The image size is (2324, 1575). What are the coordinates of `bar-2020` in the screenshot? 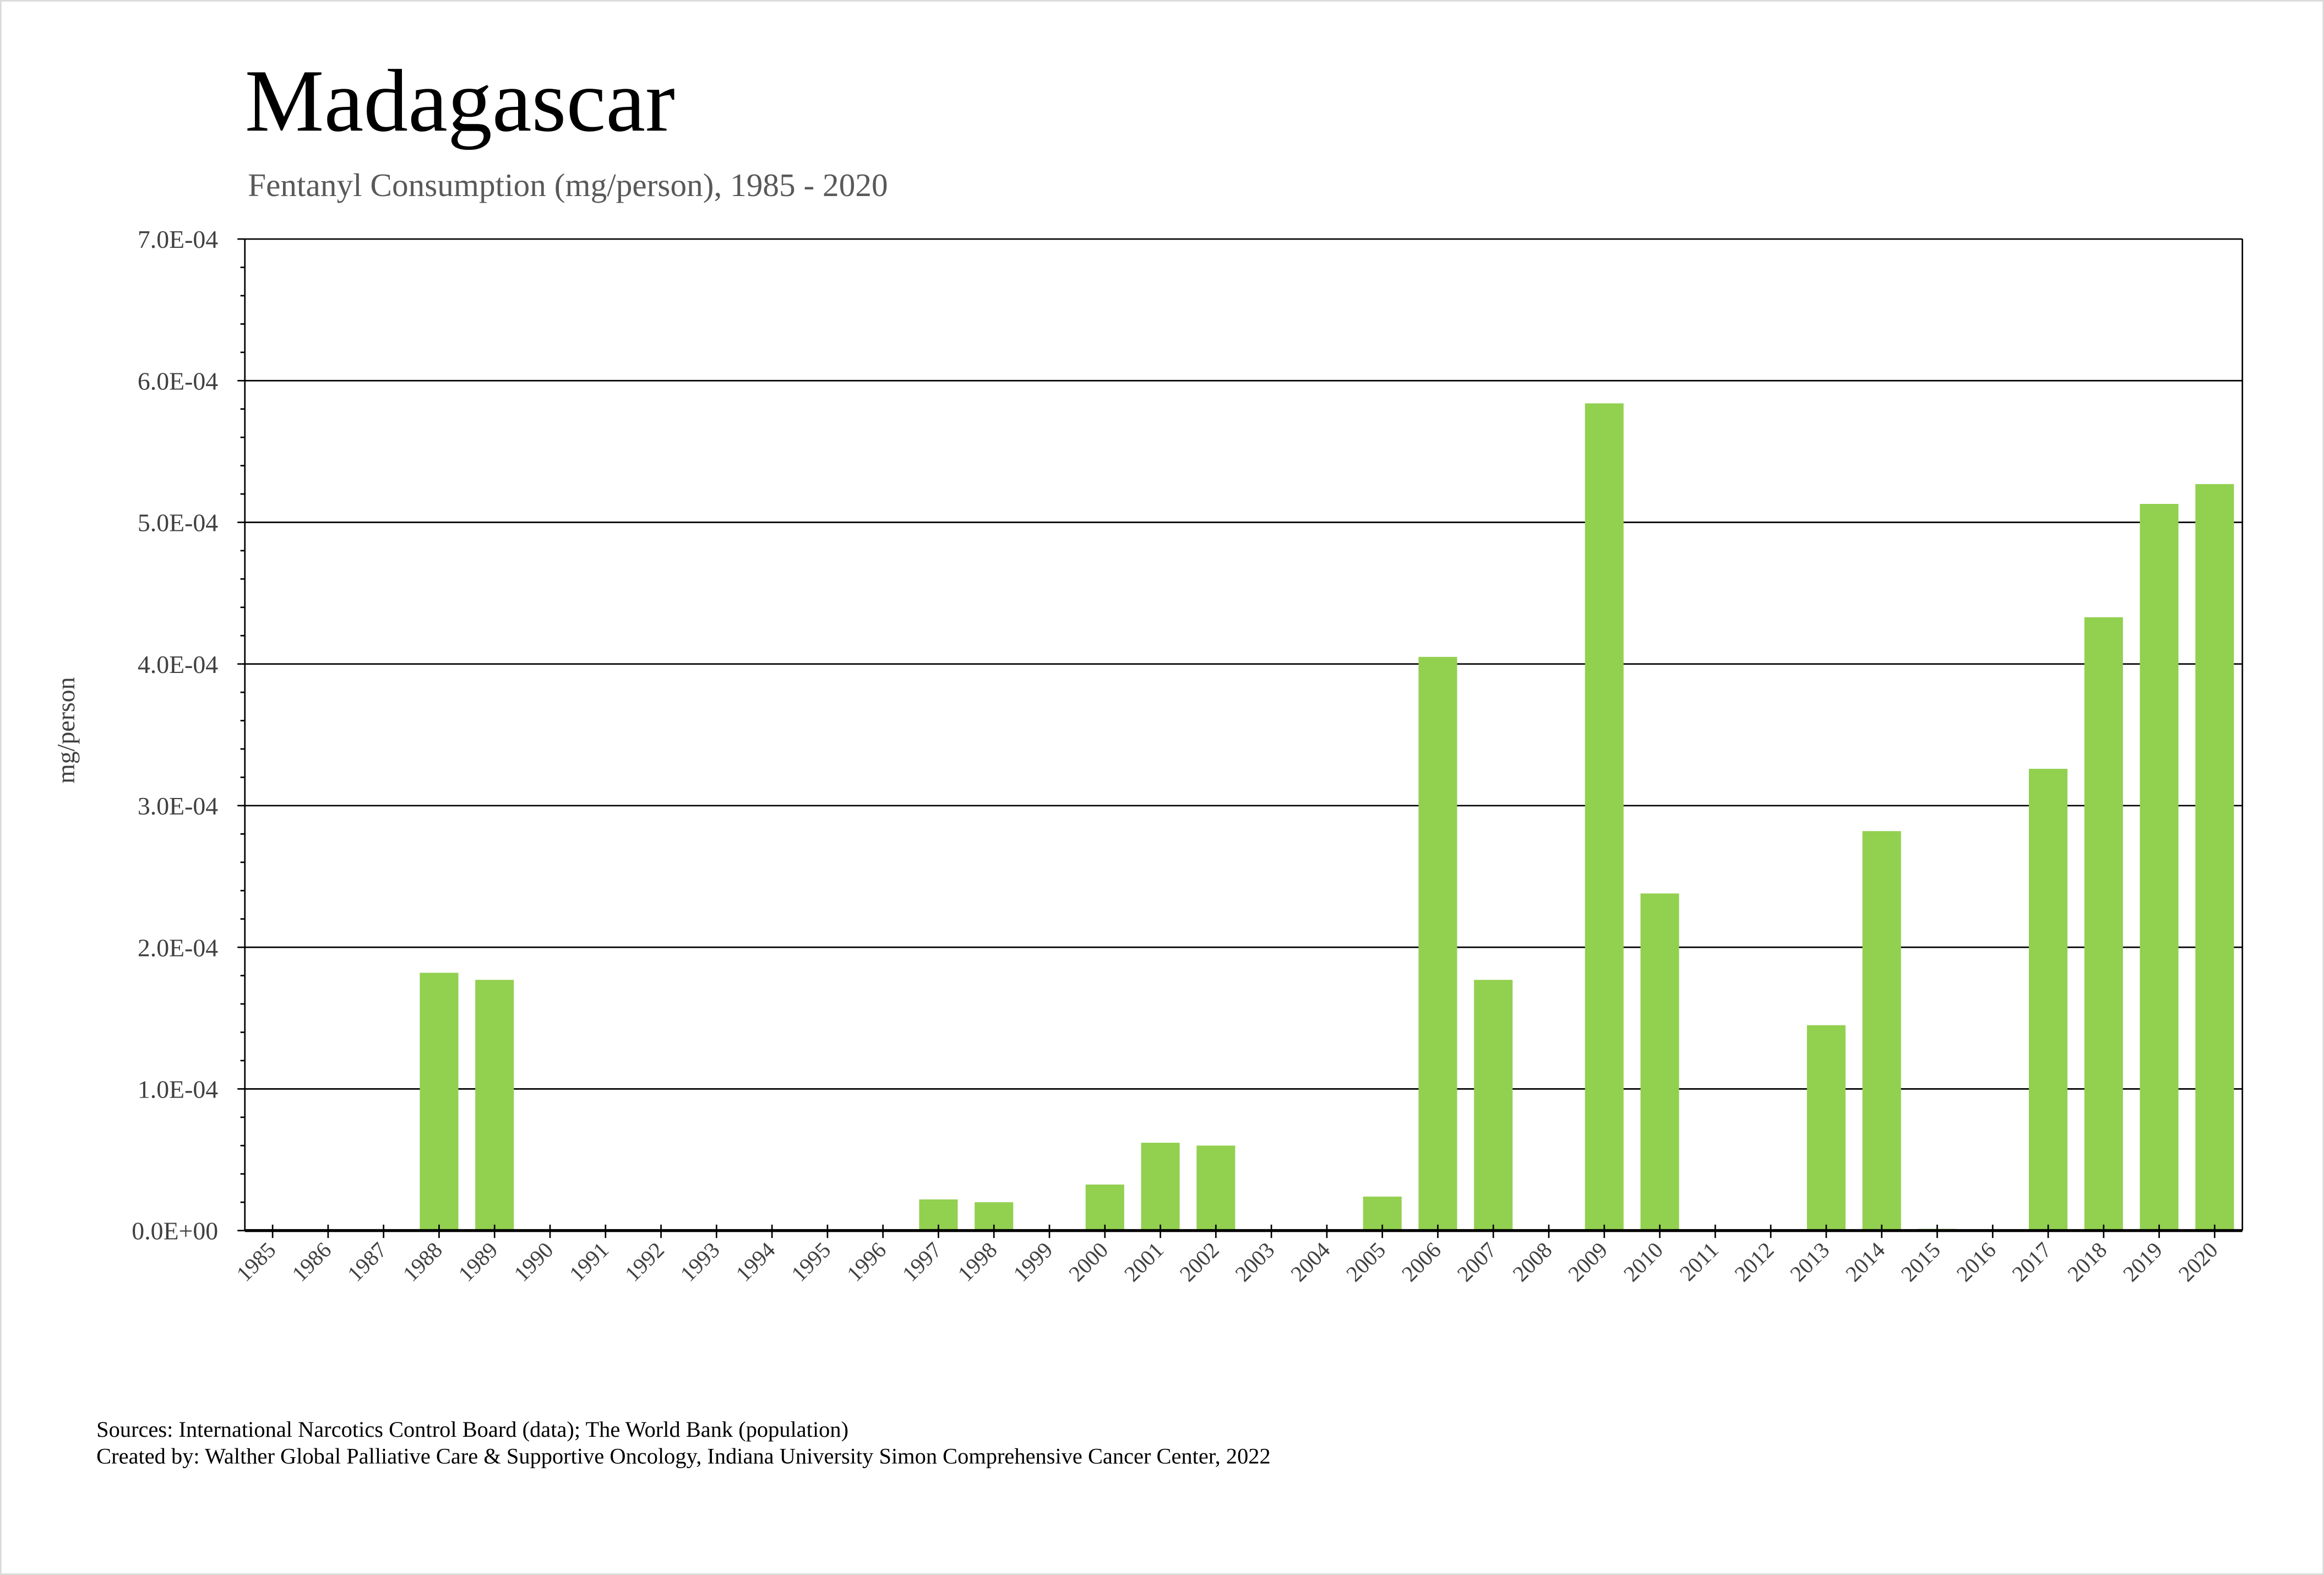 It's located at (2214, 857).